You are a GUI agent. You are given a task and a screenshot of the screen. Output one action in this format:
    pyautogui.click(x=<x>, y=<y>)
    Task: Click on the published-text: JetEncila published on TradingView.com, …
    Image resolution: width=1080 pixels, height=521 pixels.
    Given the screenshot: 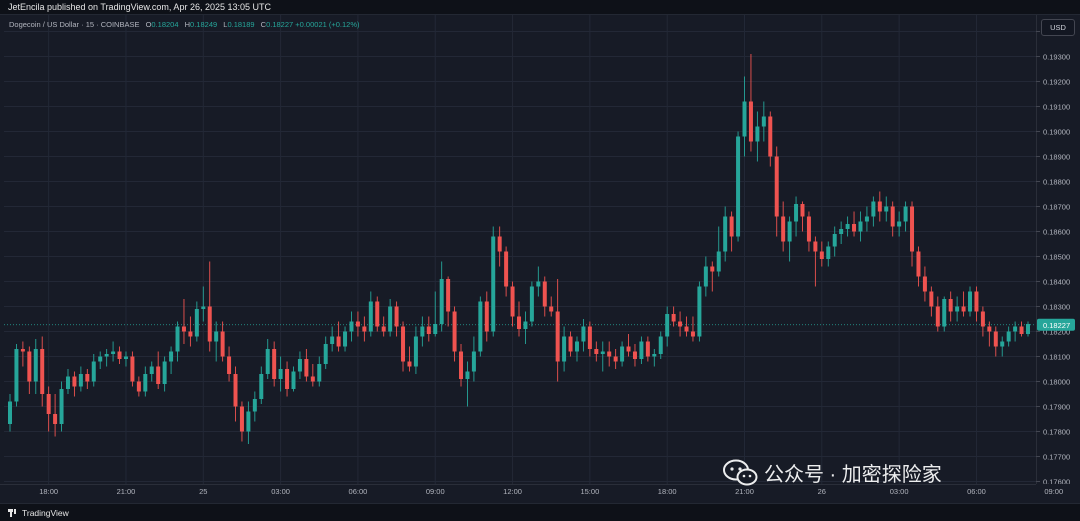 What is the action you would take?
    pyautogui.click(x=139, y=7)
    